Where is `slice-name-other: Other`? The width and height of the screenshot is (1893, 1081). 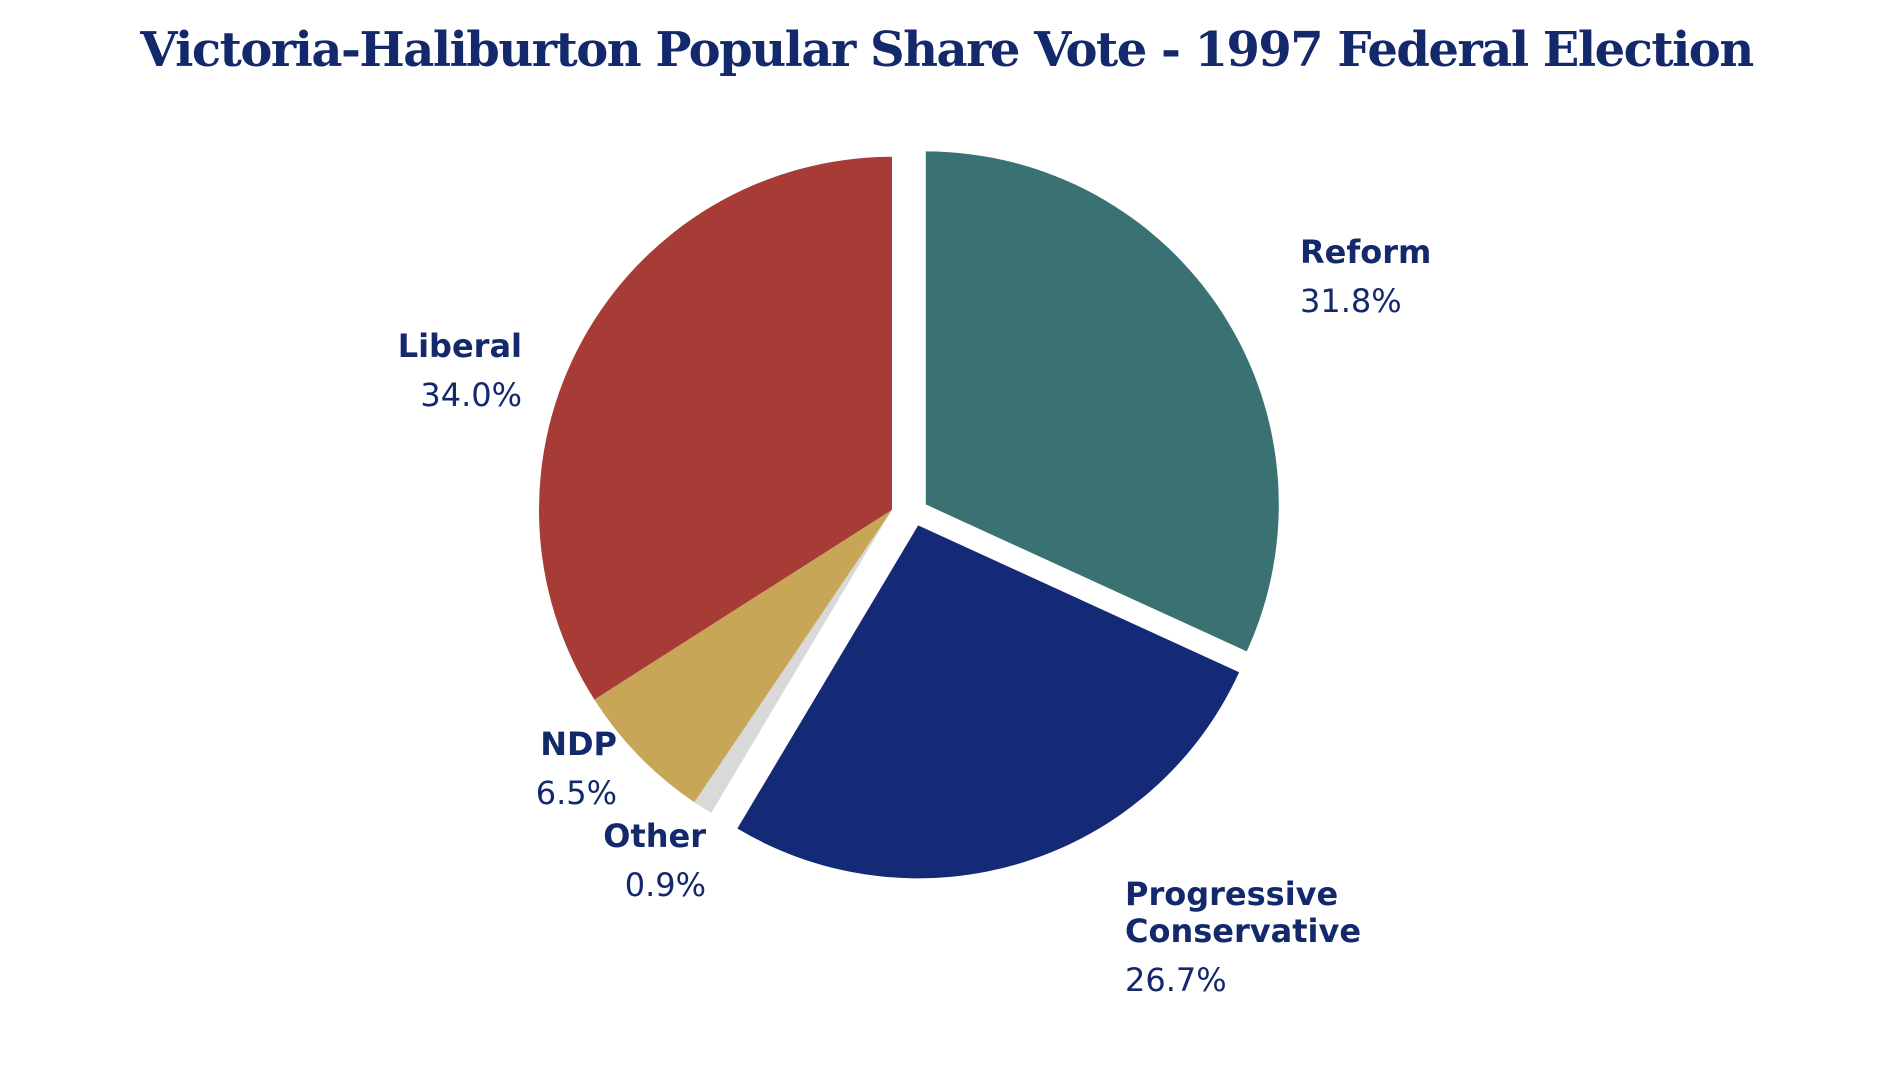
slice-name-other: Other is located at coordinates (654, 836).